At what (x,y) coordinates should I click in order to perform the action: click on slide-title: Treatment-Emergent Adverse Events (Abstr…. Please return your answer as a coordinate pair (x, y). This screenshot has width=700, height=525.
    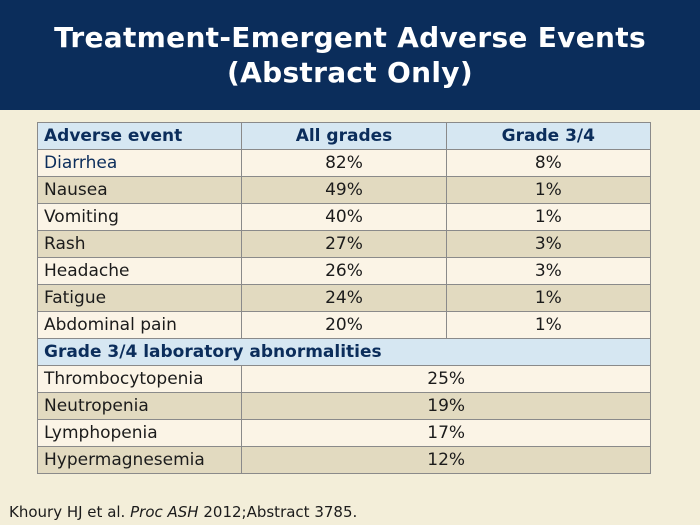
    Looking at the image, I should click on (350, 55).